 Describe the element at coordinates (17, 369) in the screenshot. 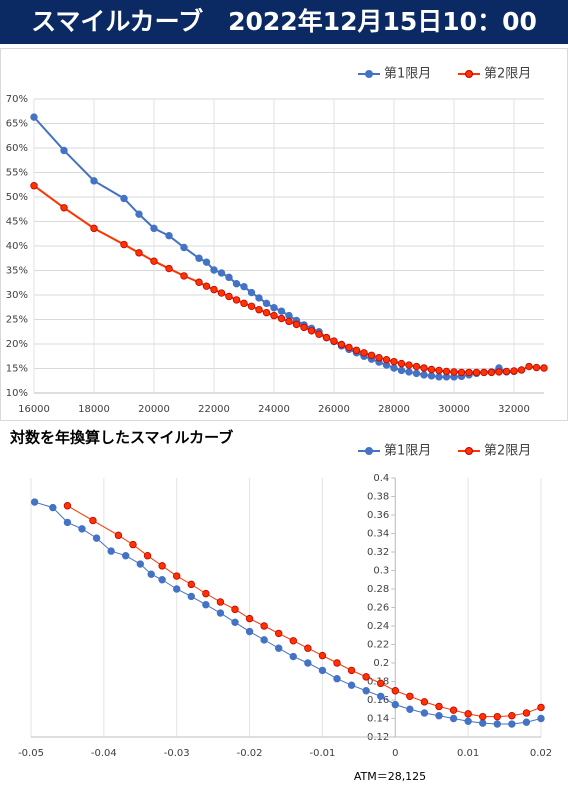

I see `y-tick-label: 15%` at that location.